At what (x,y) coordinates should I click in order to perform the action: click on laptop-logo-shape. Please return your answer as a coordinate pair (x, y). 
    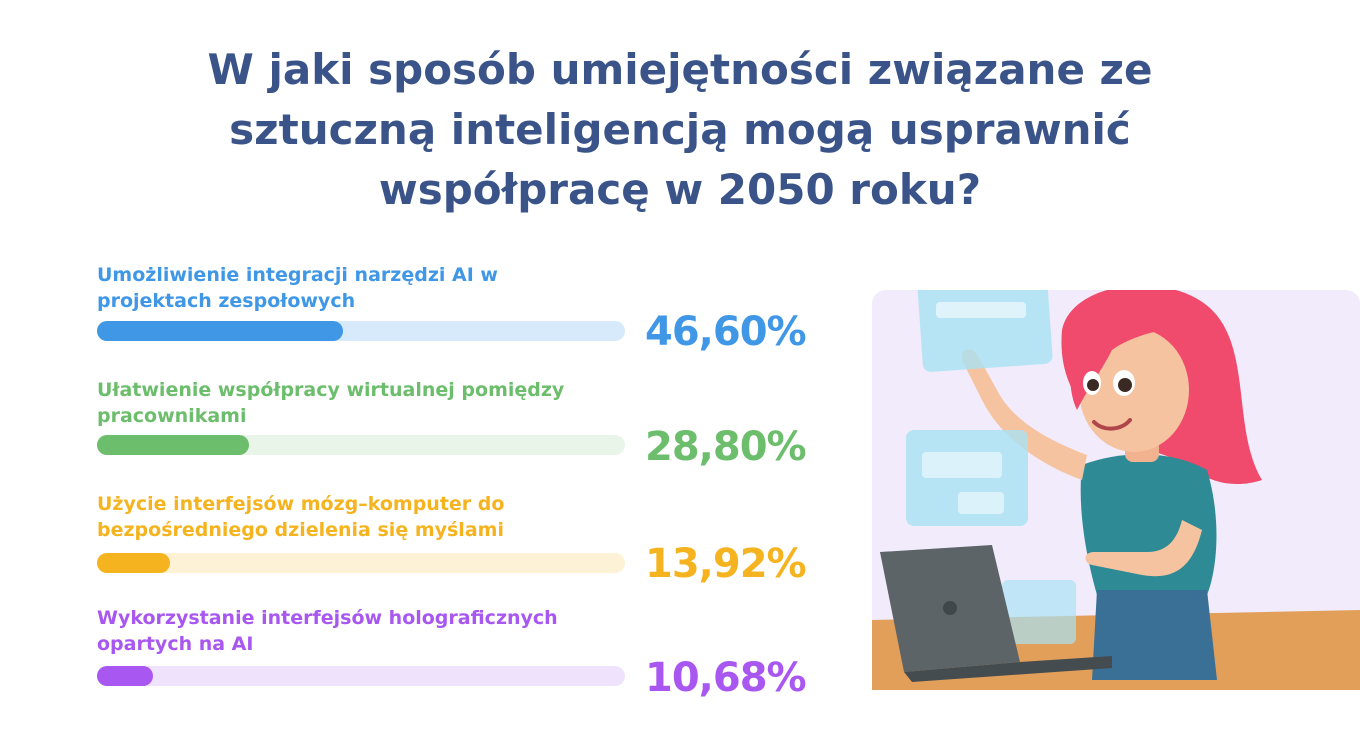
    Looking at the image, I should click on (950, 608).